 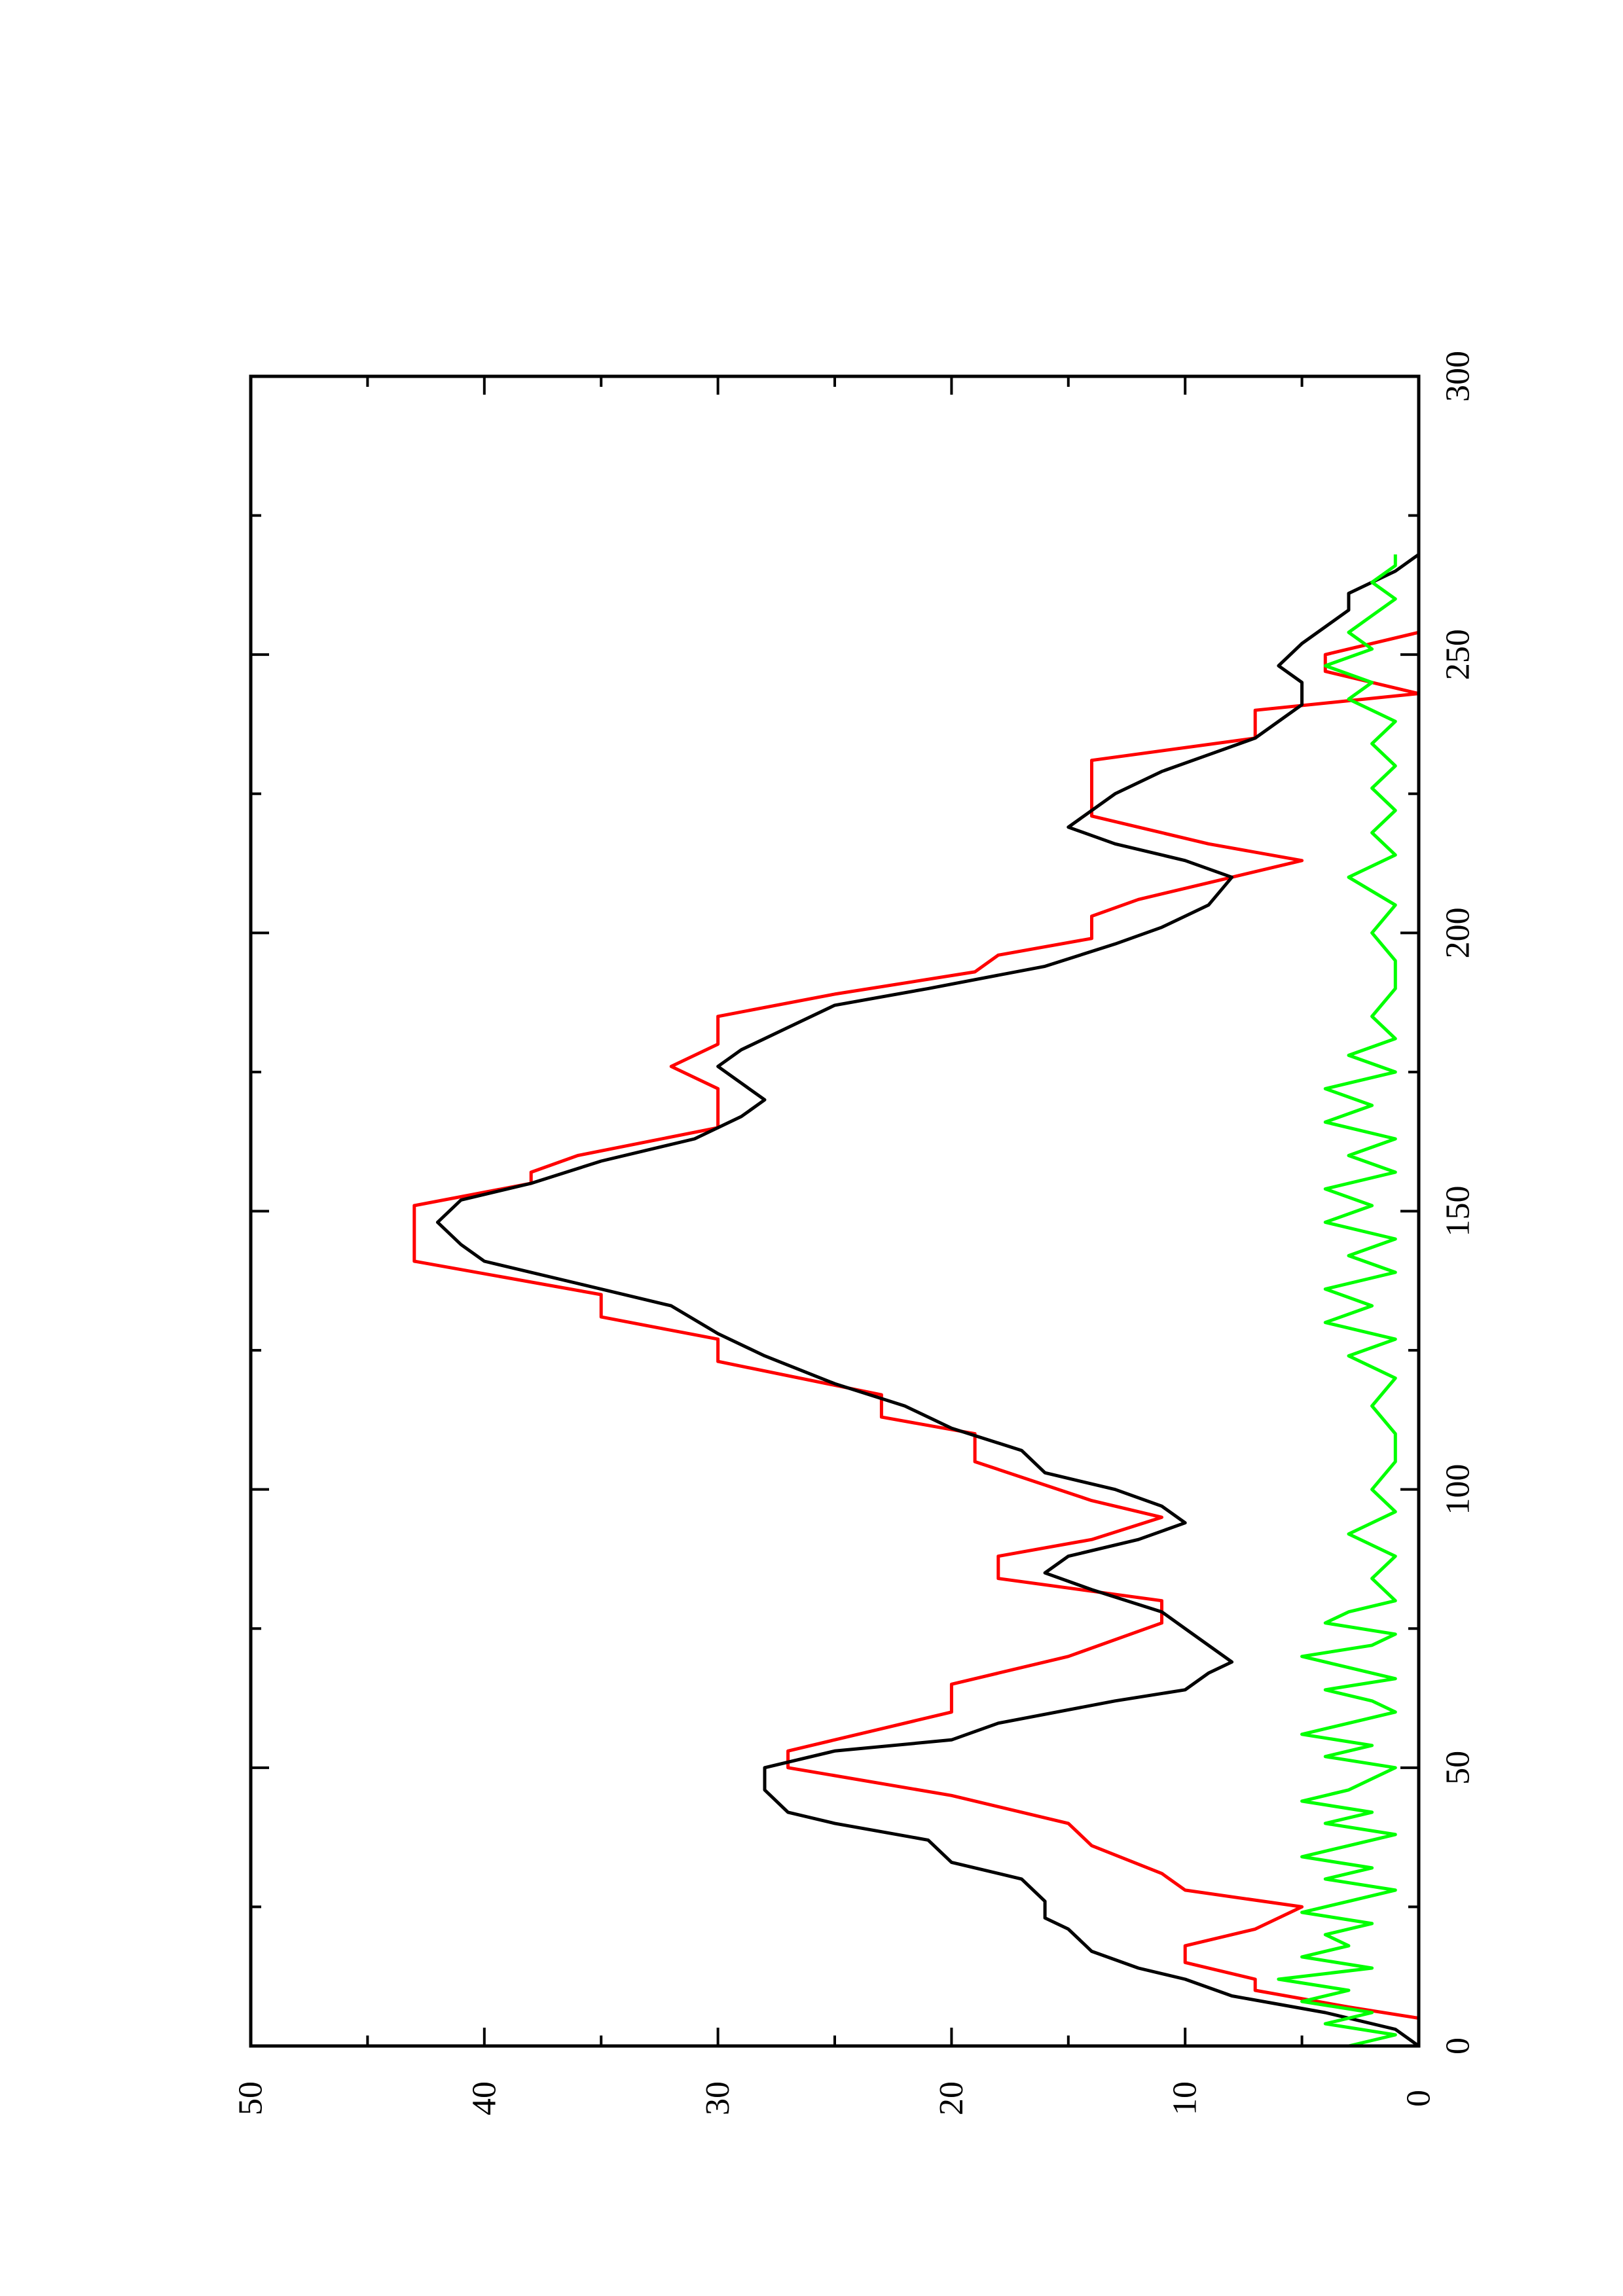 I want to click on y-tick-label: 30, so click(x=718, y=2098).